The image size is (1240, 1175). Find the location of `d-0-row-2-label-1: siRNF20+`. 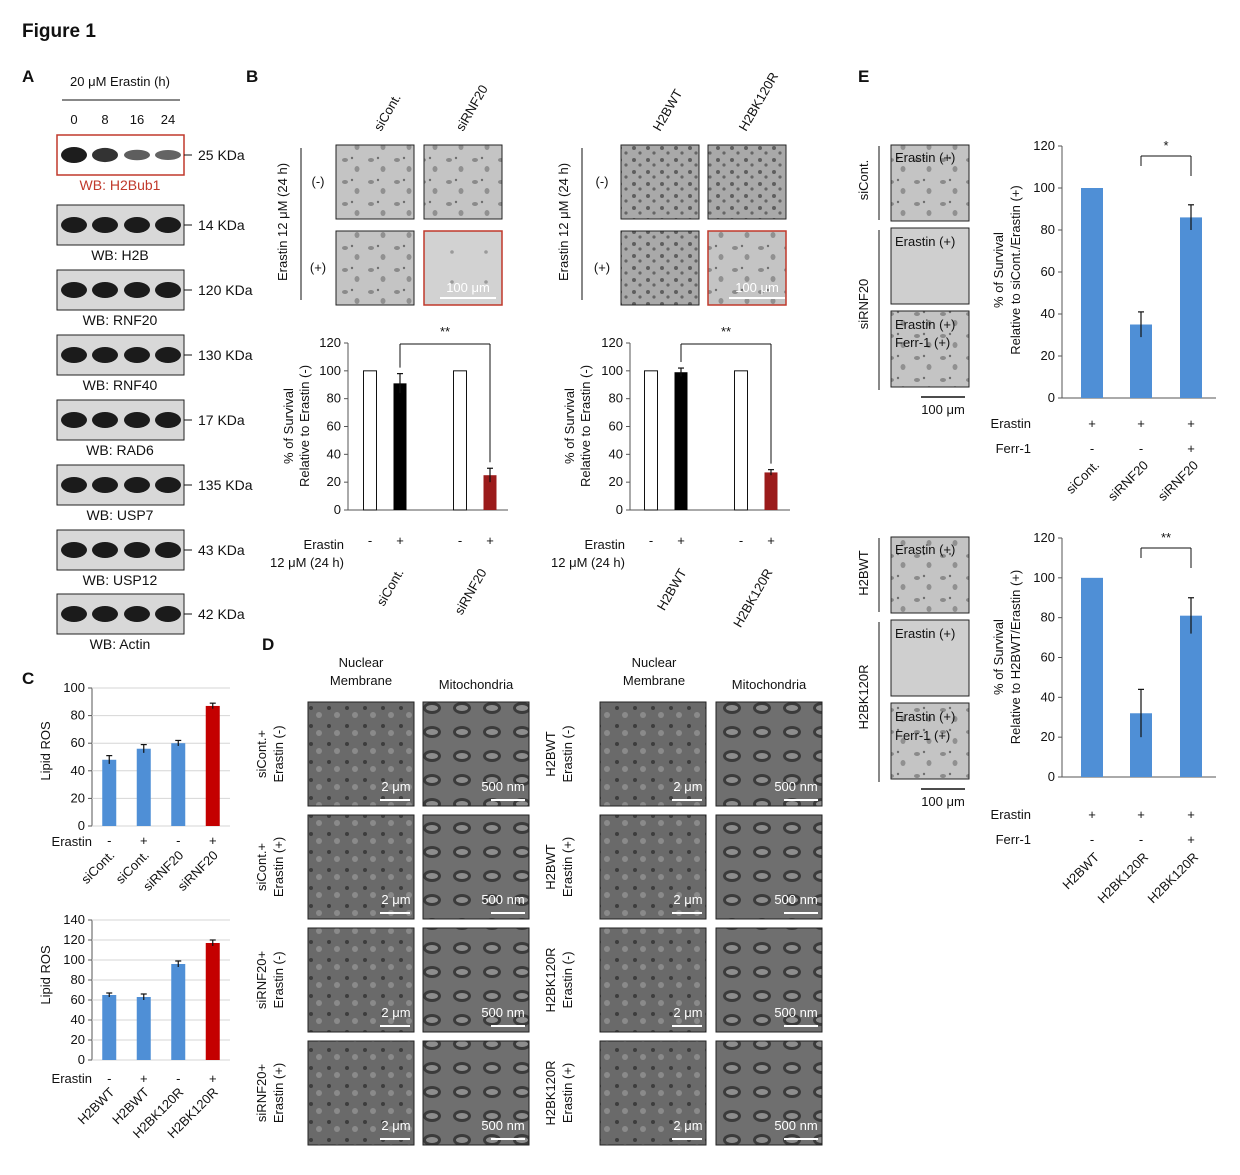

d-0-row-2-label-1: siRNF20+ is located at coordinates (261, 980).